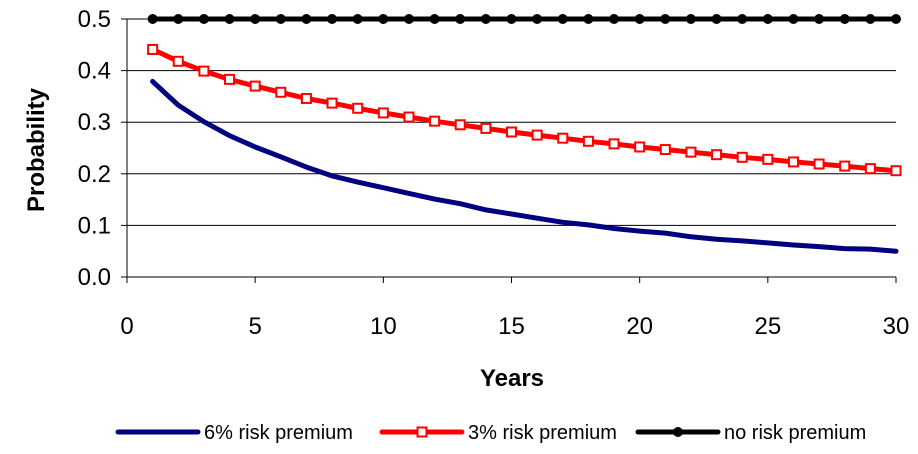  Describe the element at coordinates (383, 326) in the screenshot. I see `x-tick-label: 10` at that location.